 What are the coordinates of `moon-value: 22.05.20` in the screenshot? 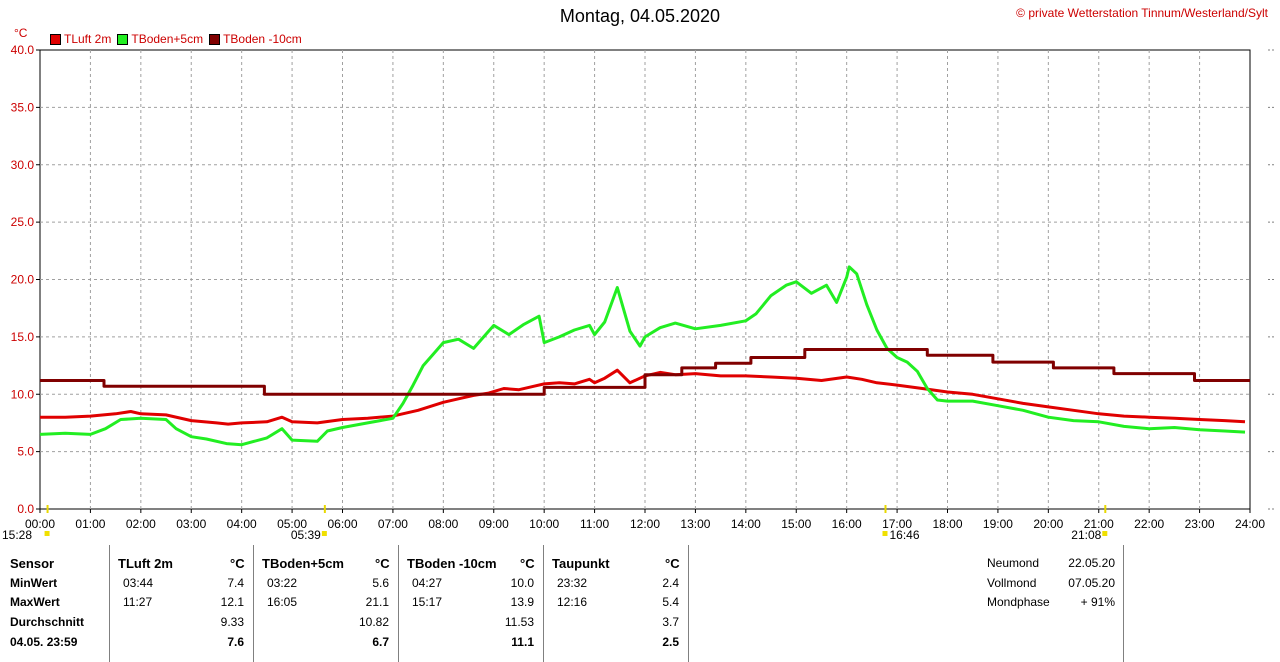 It's located at (1091, 563).